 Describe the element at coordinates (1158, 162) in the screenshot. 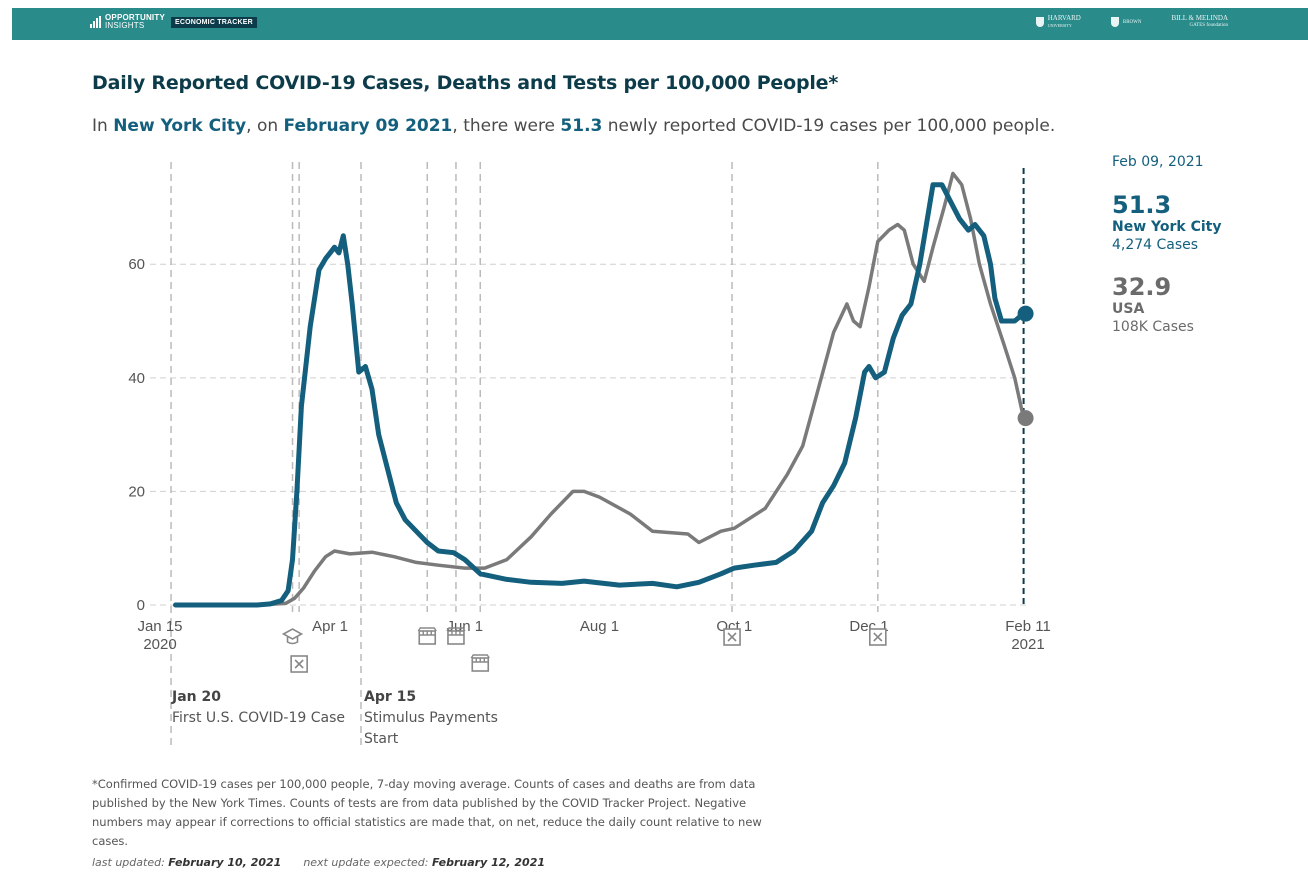

I see `sidebar-date: Feb 09, 2021` at that location.